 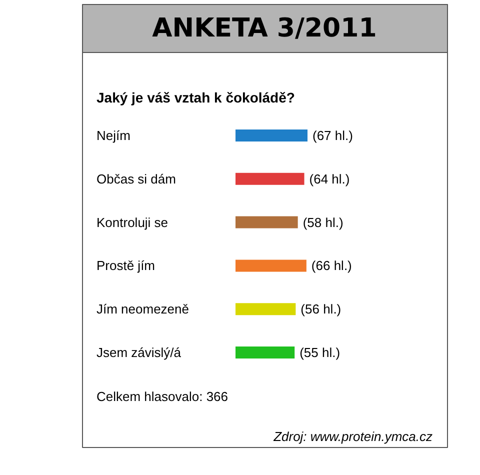 What do you see at coordinates (320, 352) in the screenshot?
I see `data-label: (55 hl.)` at bounding box center [320, 352].